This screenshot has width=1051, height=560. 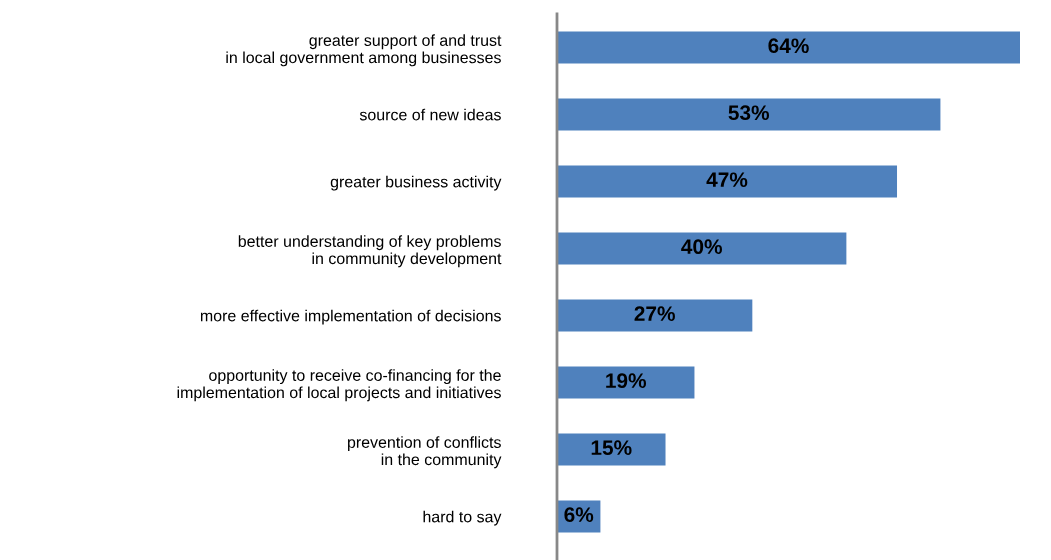 I want to click on y-tick-label: greater business activity, so click(x=416, y=183).